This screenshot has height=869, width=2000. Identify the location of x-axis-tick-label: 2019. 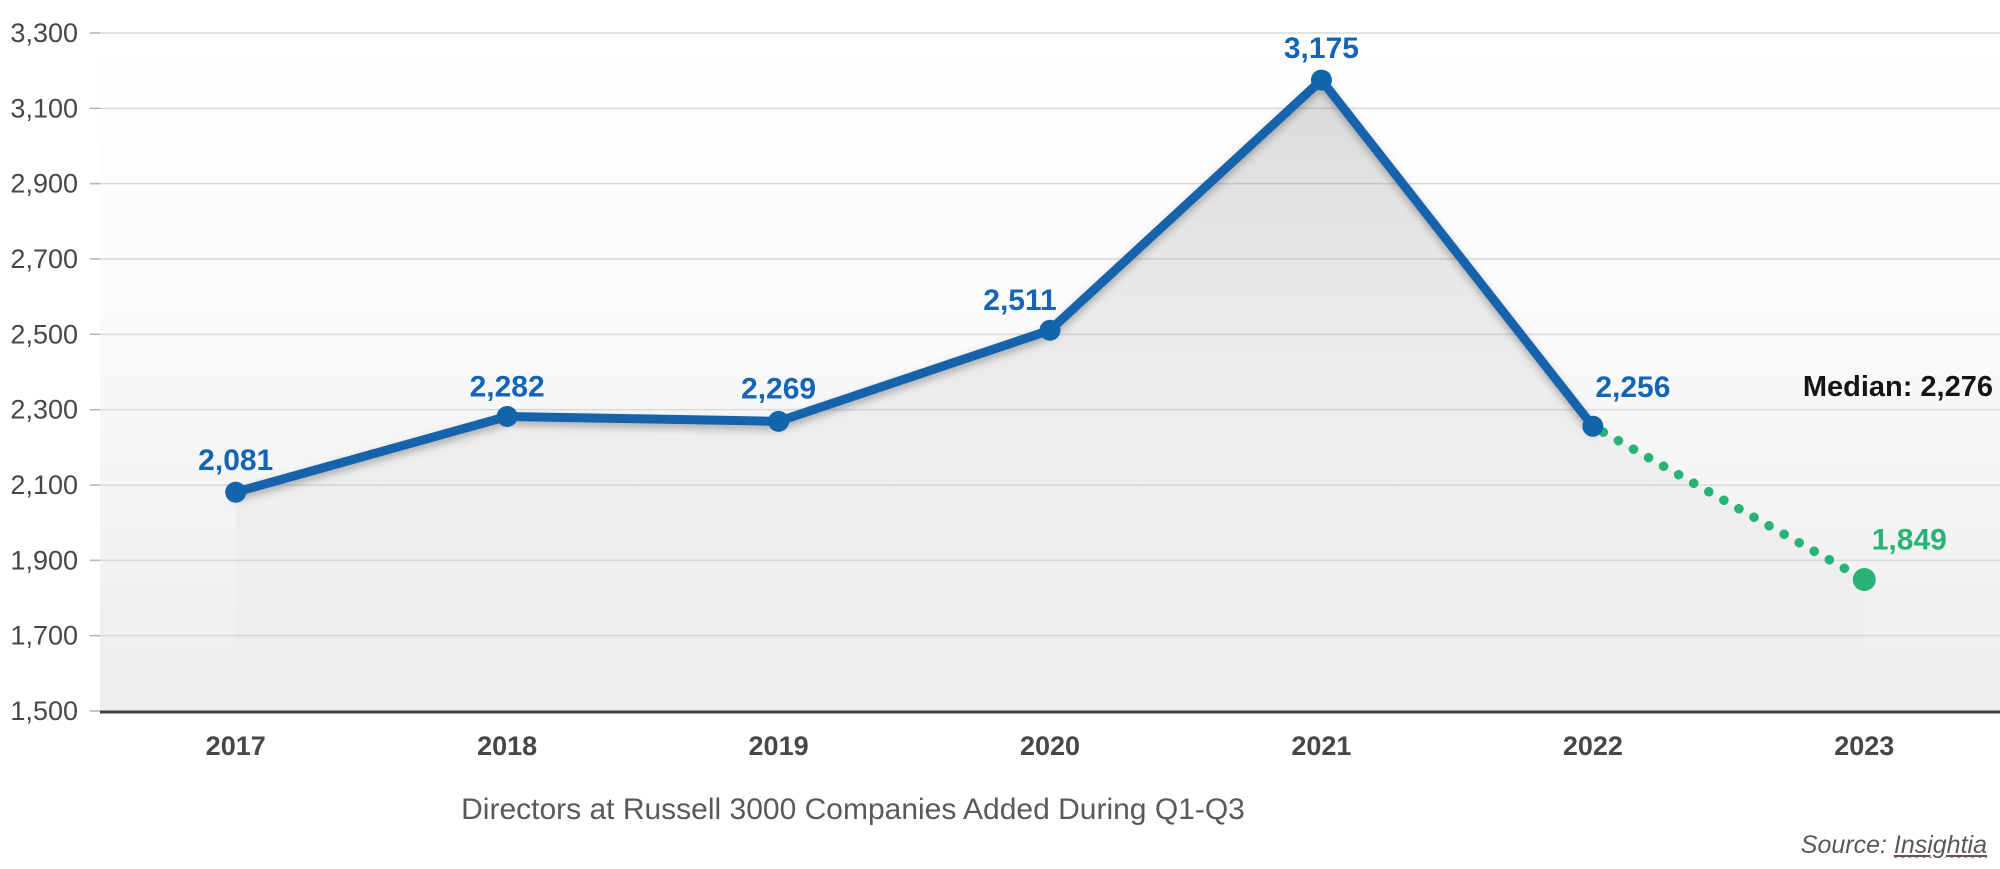
(779, 746).